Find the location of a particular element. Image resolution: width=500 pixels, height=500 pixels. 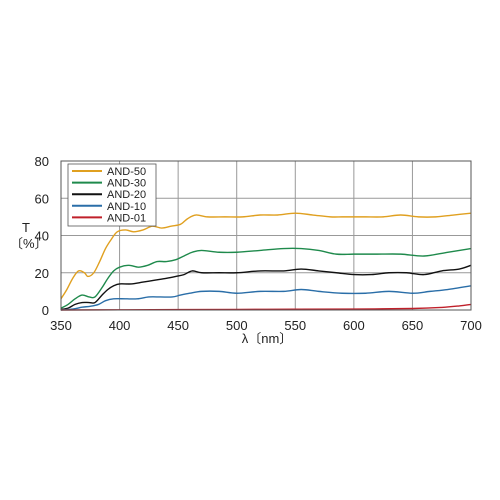

y-tick-label: 0 is located at coordinates (45, 310).